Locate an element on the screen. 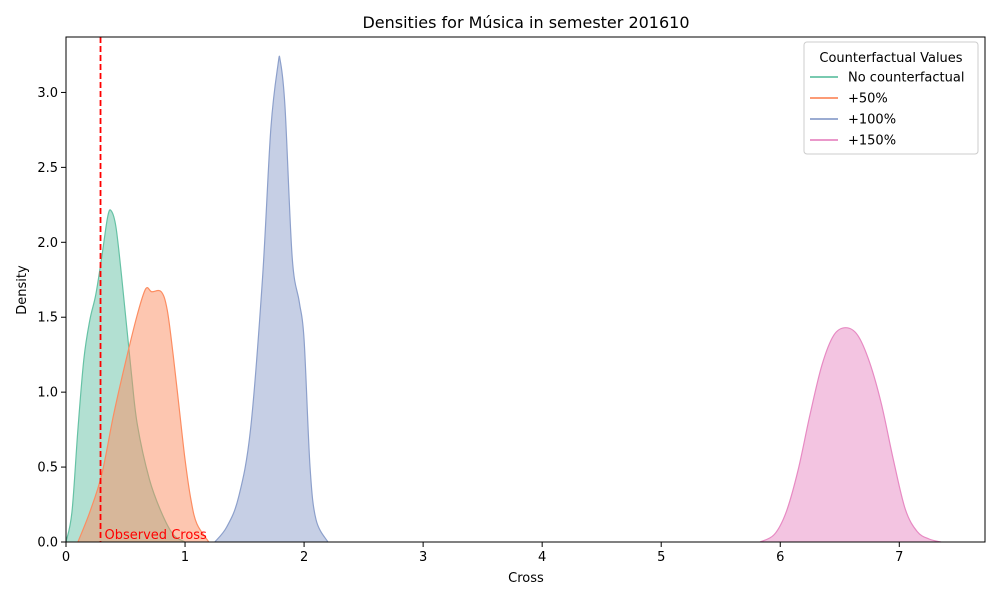  x-tick-label: 2 is located at coordinates (304, 557).